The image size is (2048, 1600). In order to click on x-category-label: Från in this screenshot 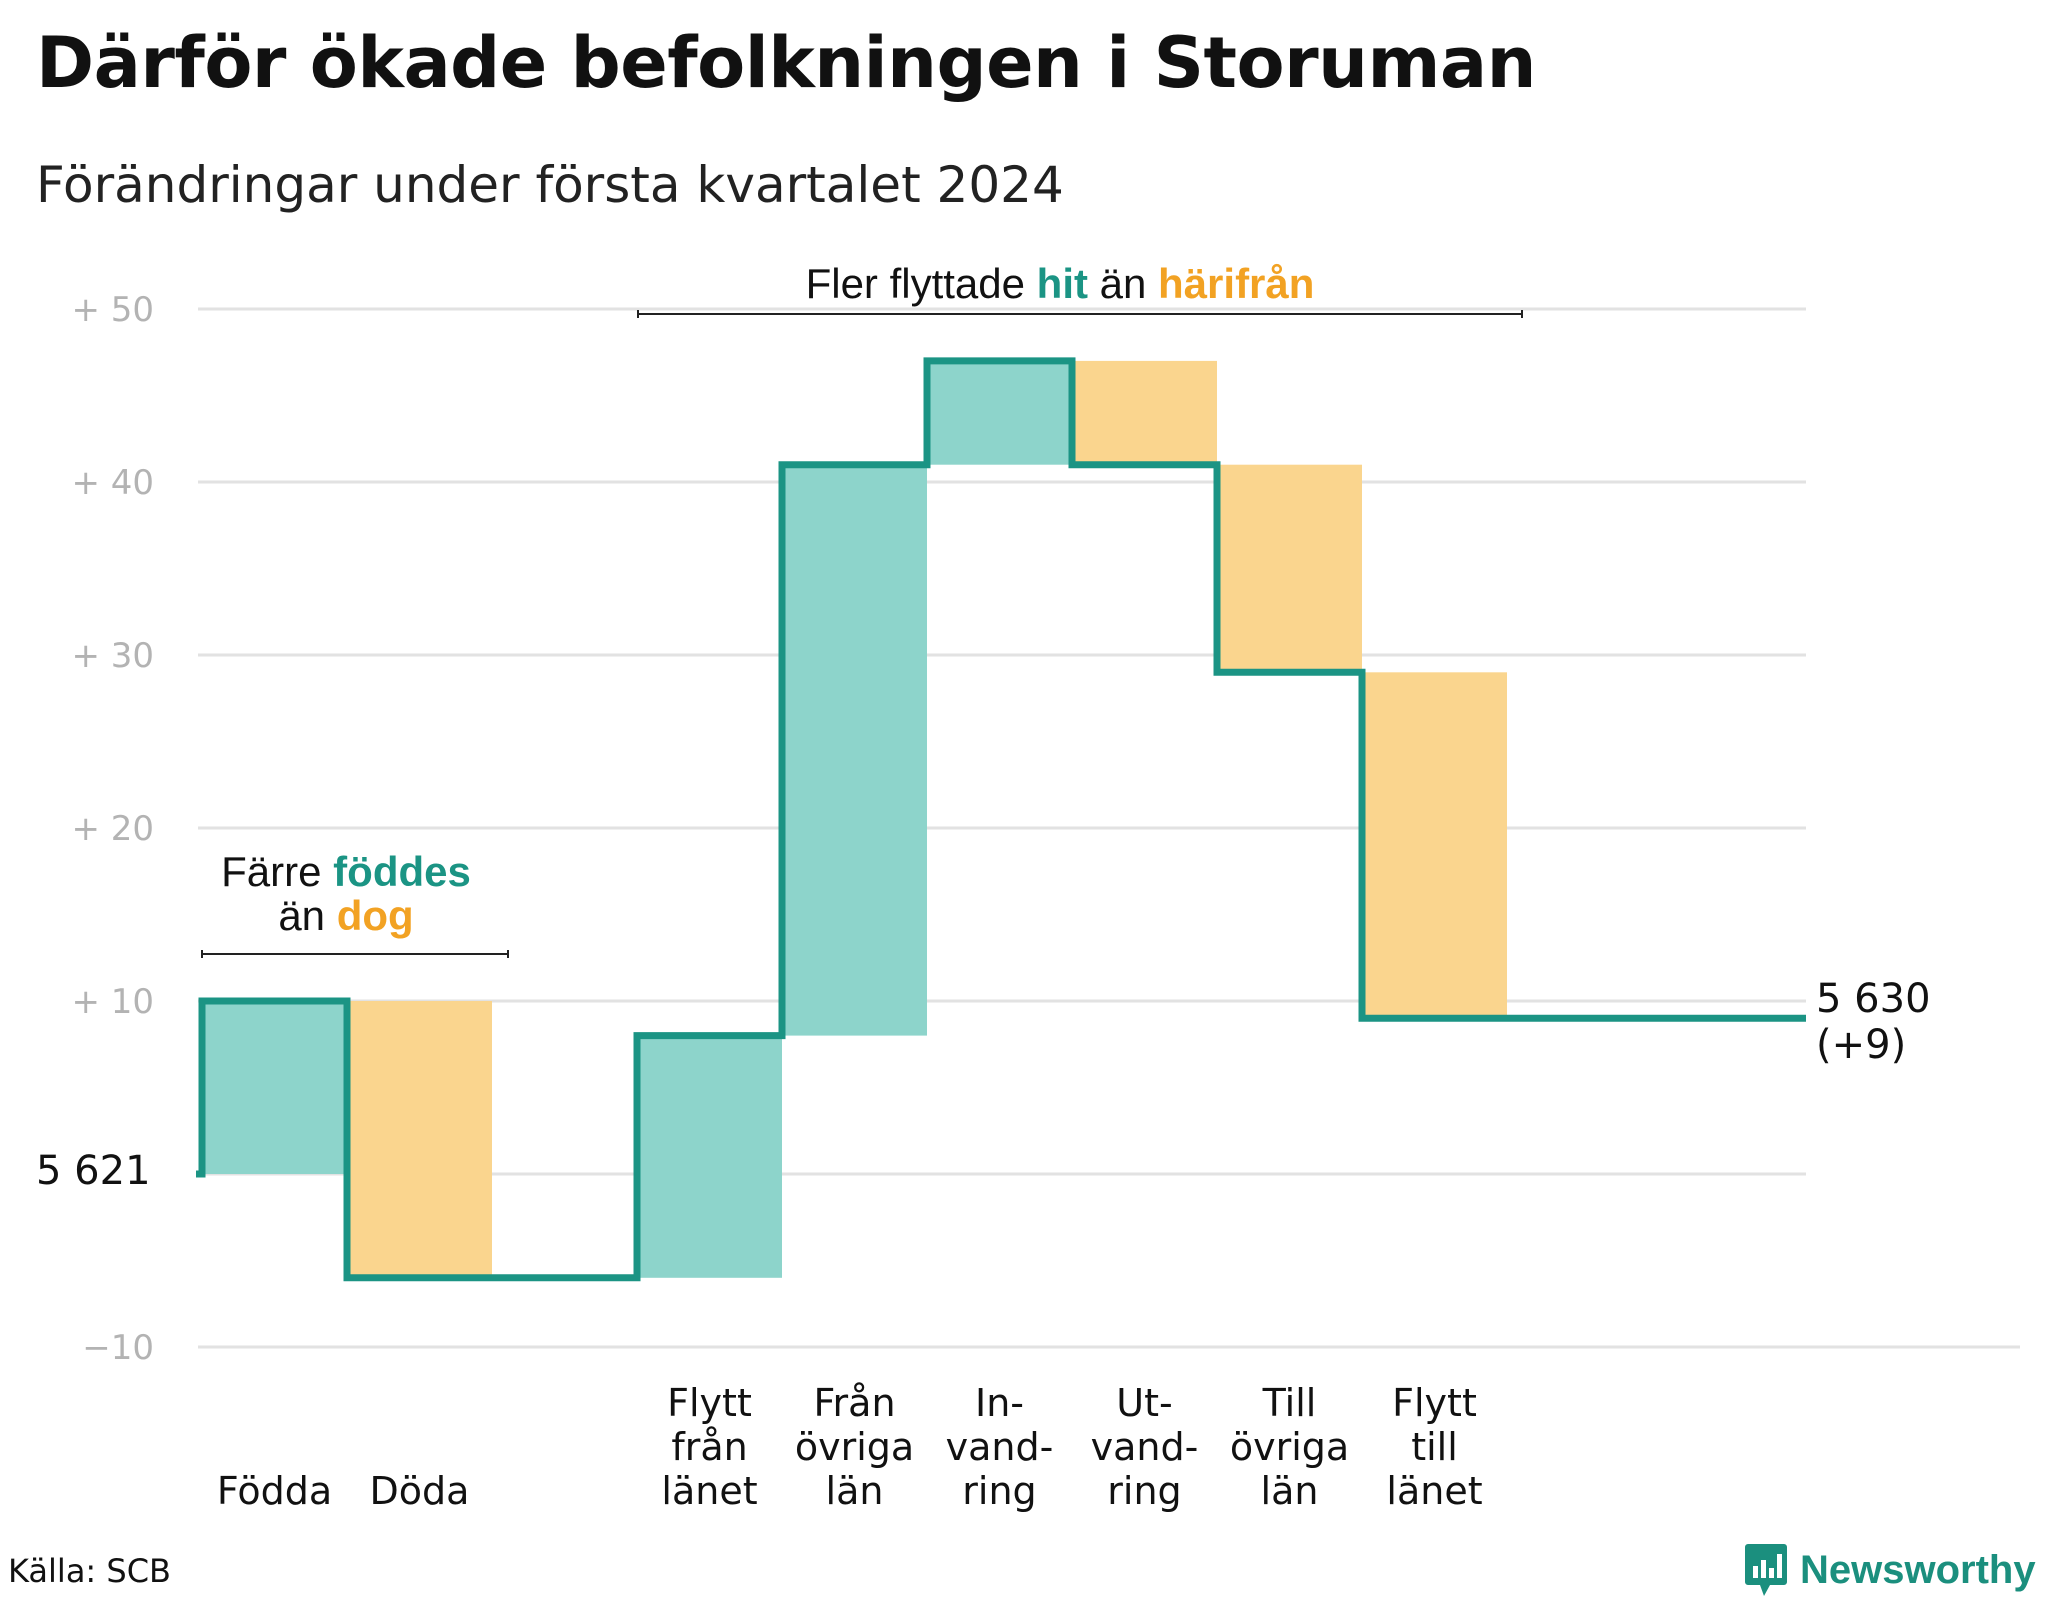, I will do `click(854, 1403)`.